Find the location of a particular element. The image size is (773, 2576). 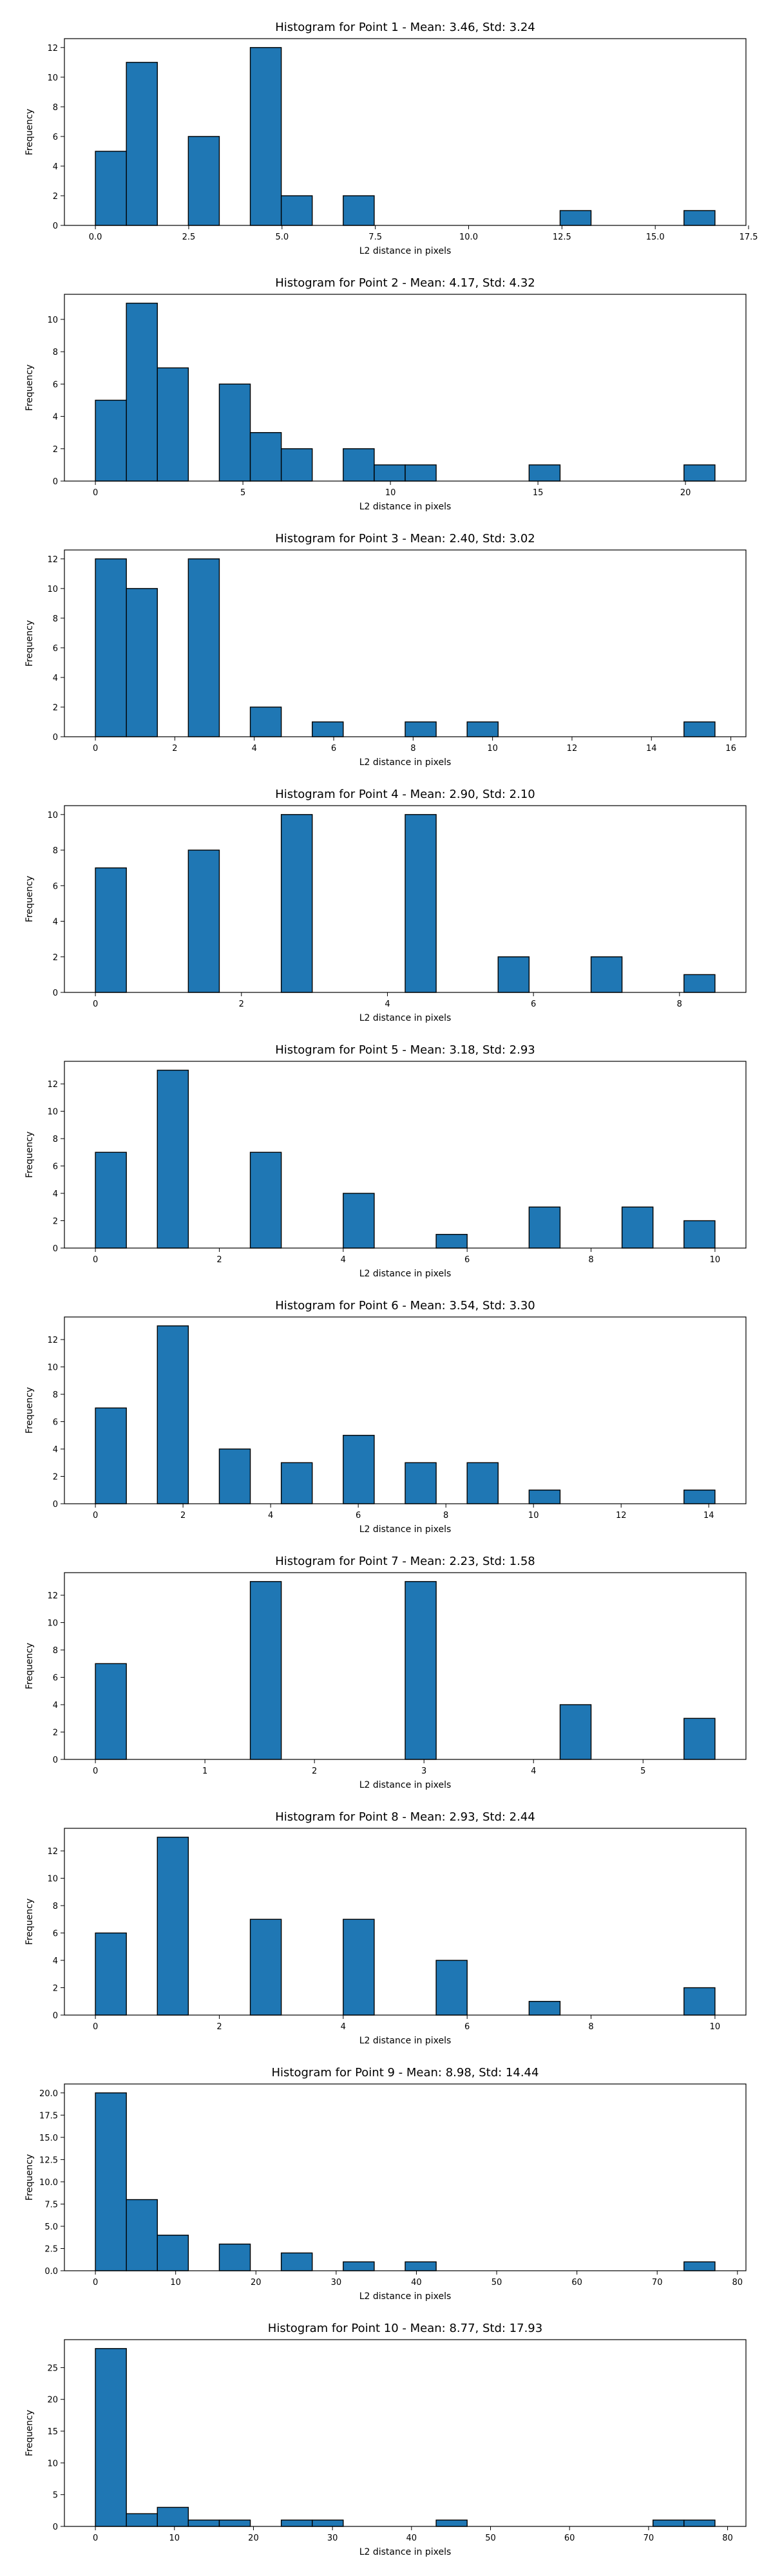

y-tick-label: 10.0 is located at coordinates (48, 2183).